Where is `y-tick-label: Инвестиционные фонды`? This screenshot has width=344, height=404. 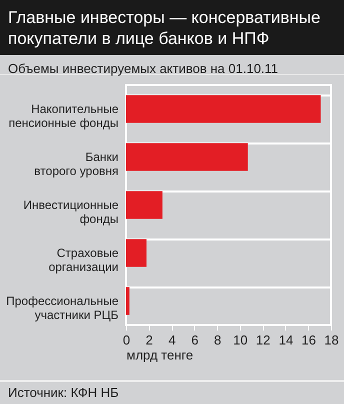
y-tick-label: Инвестиционные фонды is located at coordinates (71, 212).